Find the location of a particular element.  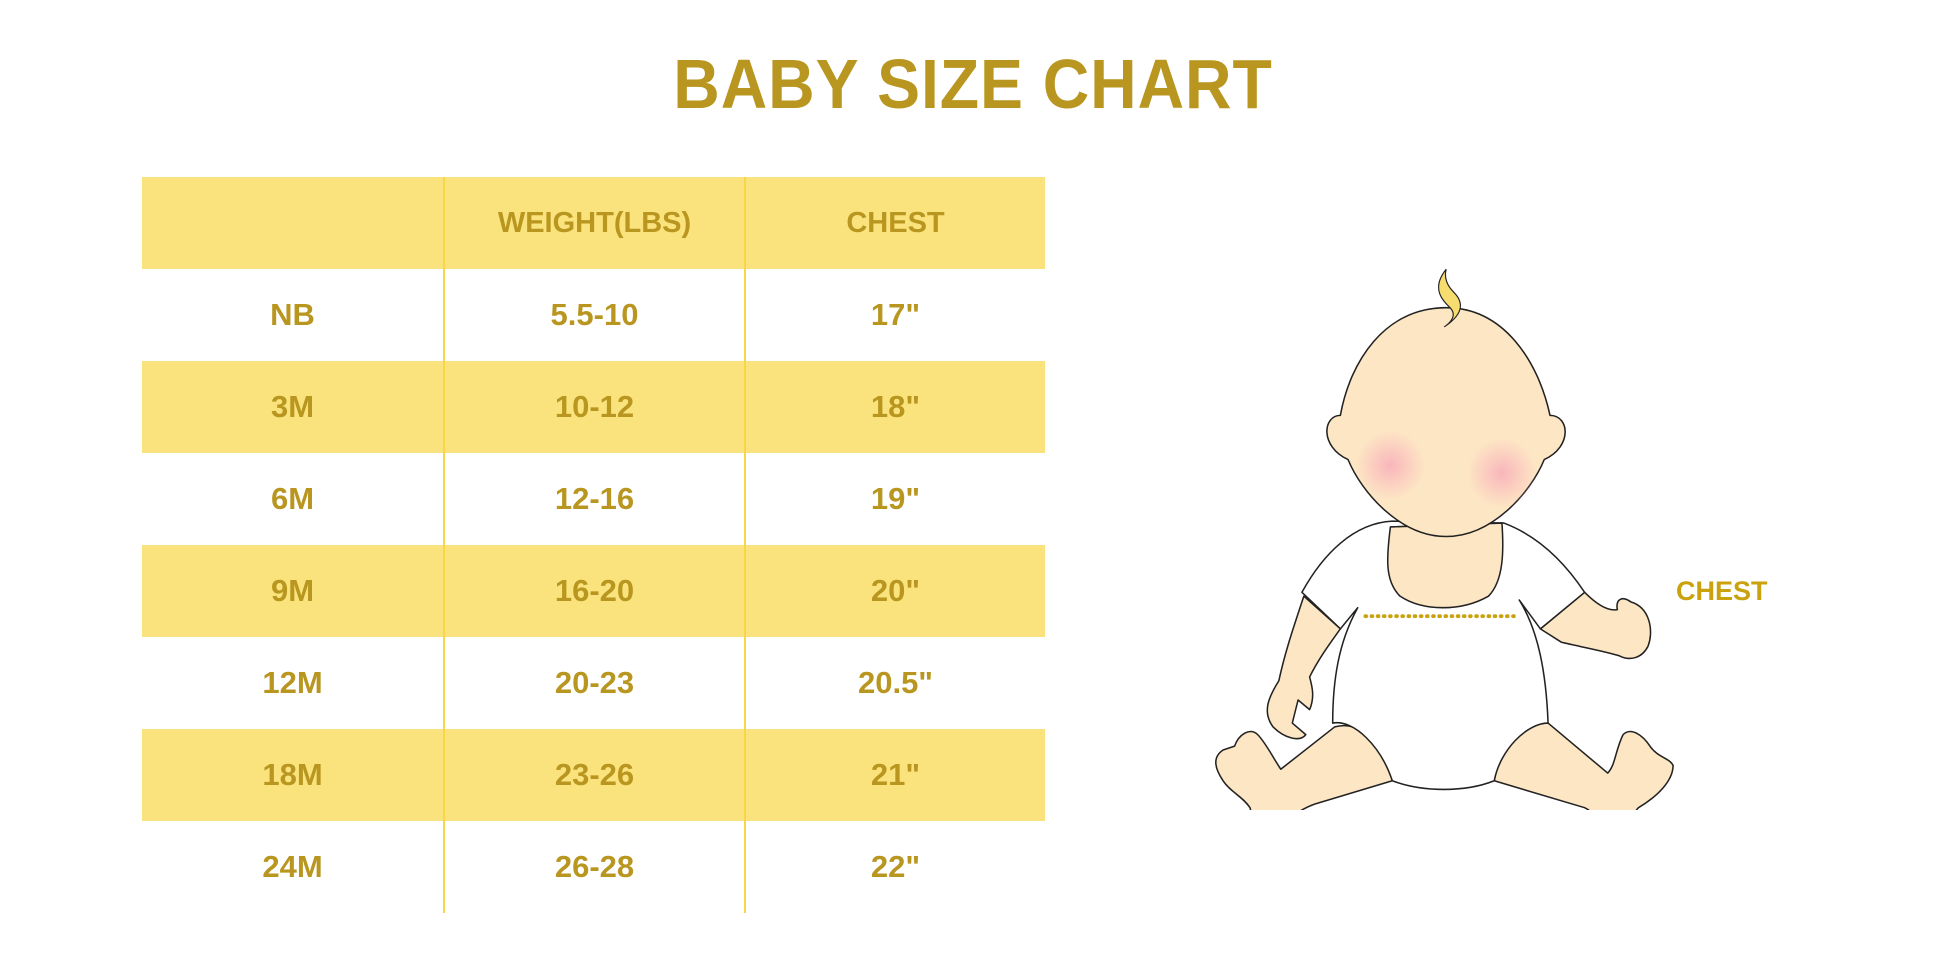

size-cell: NB is located at coordinates (292, 314).